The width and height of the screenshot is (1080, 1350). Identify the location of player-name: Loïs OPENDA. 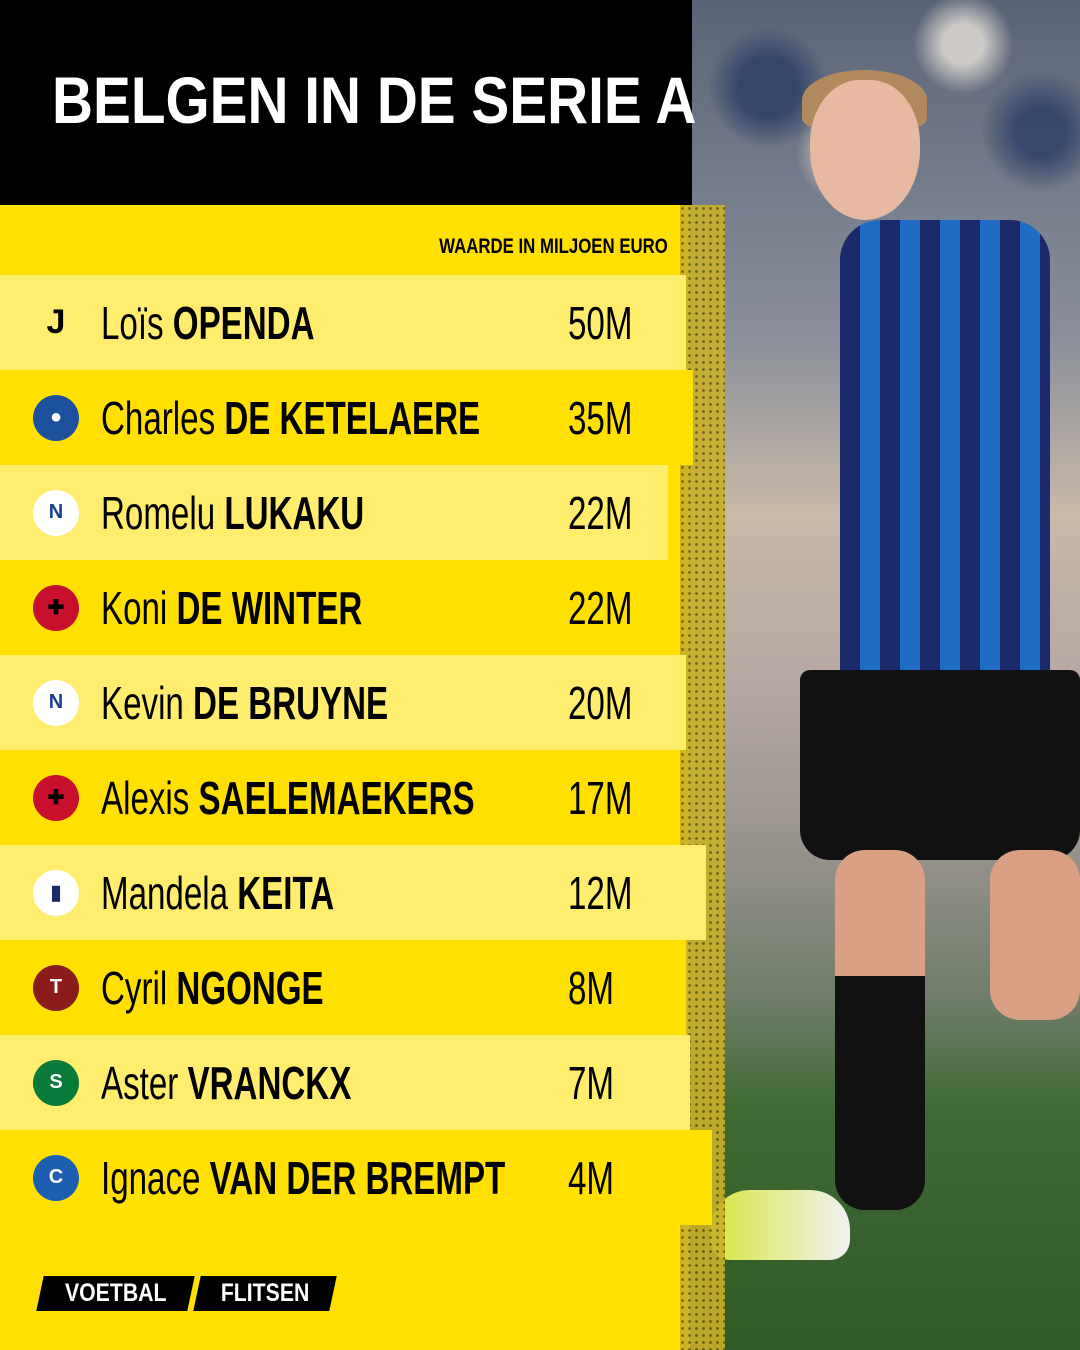
(208, 323).